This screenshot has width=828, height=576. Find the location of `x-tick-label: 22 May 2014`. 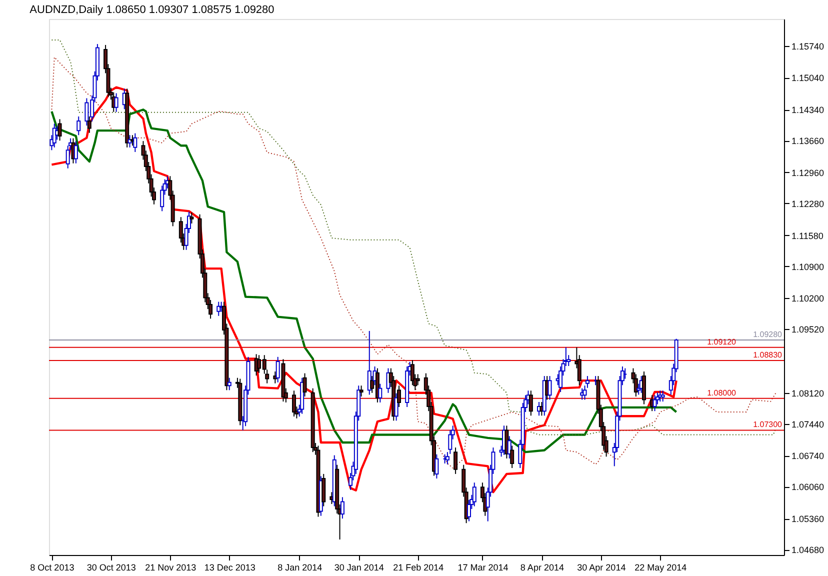

x-tick-label: 22 May 2014 is located at coordinates (660, 567).